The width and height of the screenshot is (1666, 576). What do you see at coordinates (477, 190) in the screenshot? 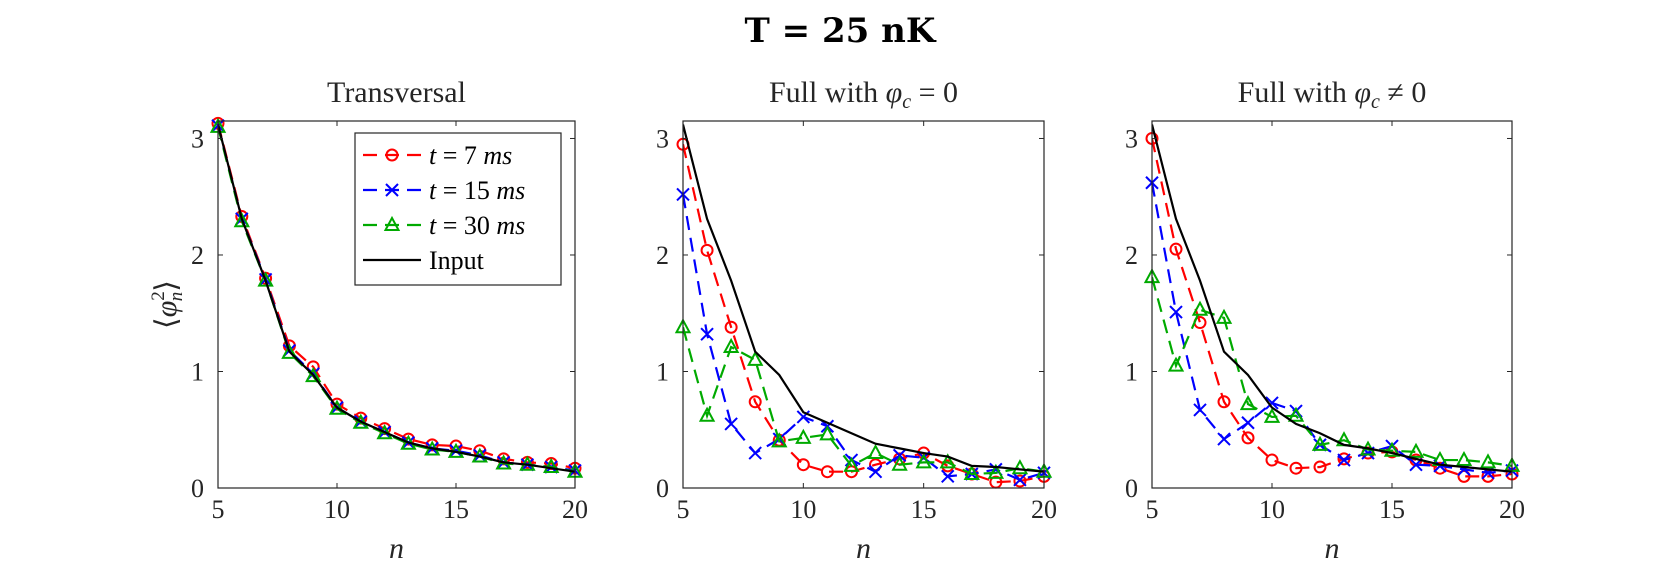
I see `legend-label-t-15-ms: t = 15 ms` at bounding box center [477, 190].